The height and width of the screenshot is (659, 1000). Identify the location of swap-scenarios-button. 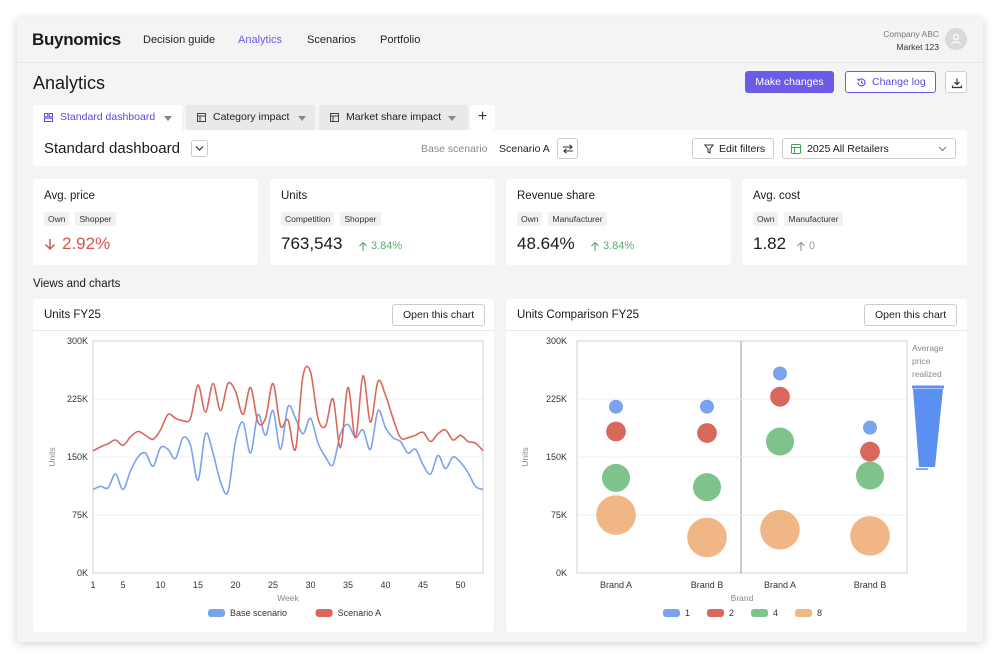
(567, 148).